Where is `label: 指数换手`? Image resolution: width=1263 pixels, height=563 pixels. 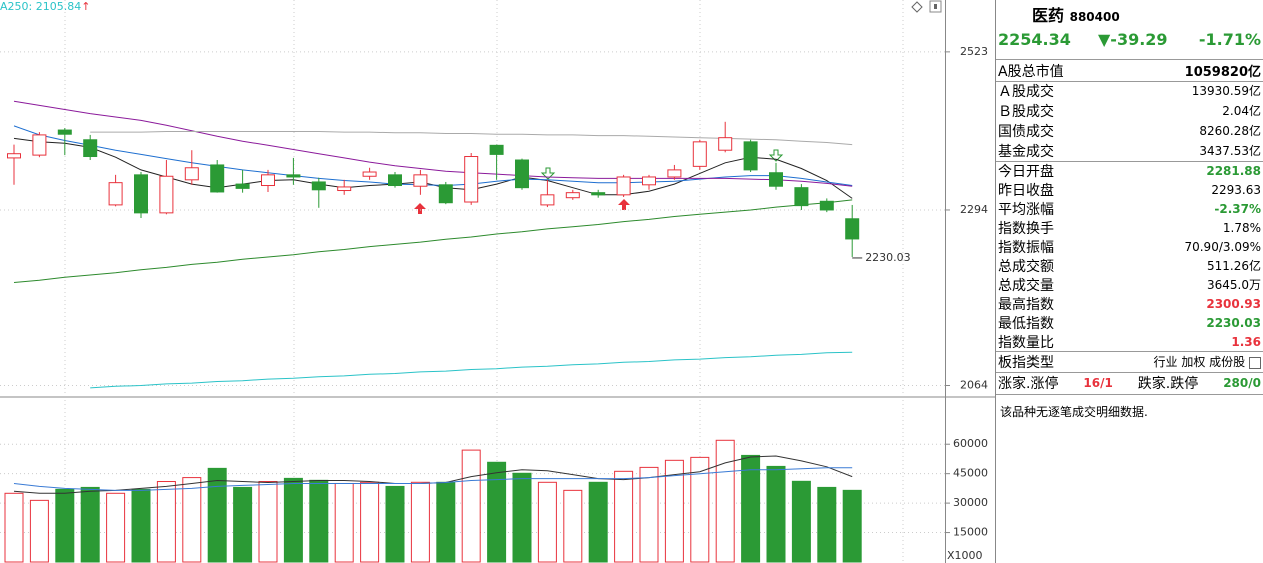 label: 指数换手 is located at coordinates (1026, 228).